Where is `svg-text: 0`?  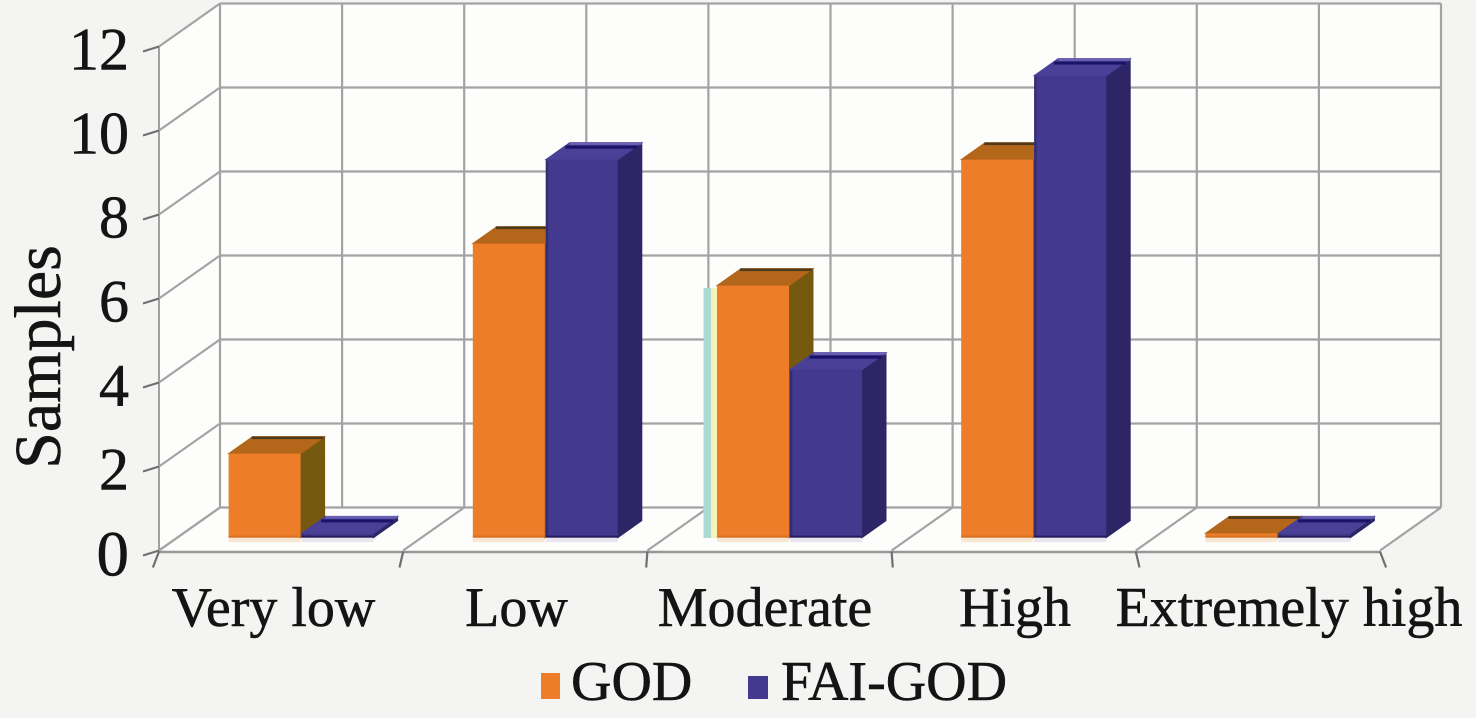 svg-text: 0 is located at coordinates (113, 555).